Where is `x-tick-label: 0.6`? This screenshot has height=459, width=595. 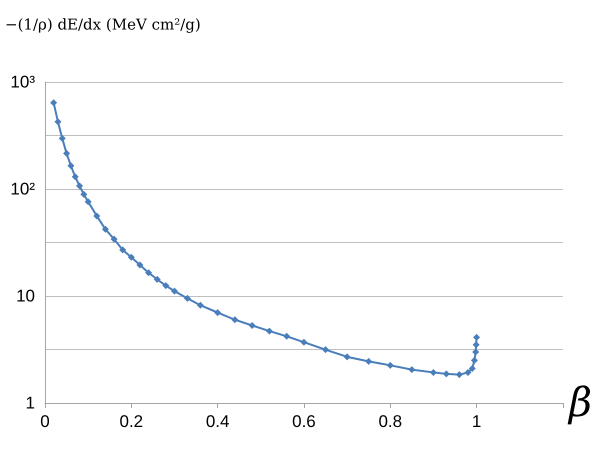 x-tick-label: 0.6 is located at coordinates (304, 421).